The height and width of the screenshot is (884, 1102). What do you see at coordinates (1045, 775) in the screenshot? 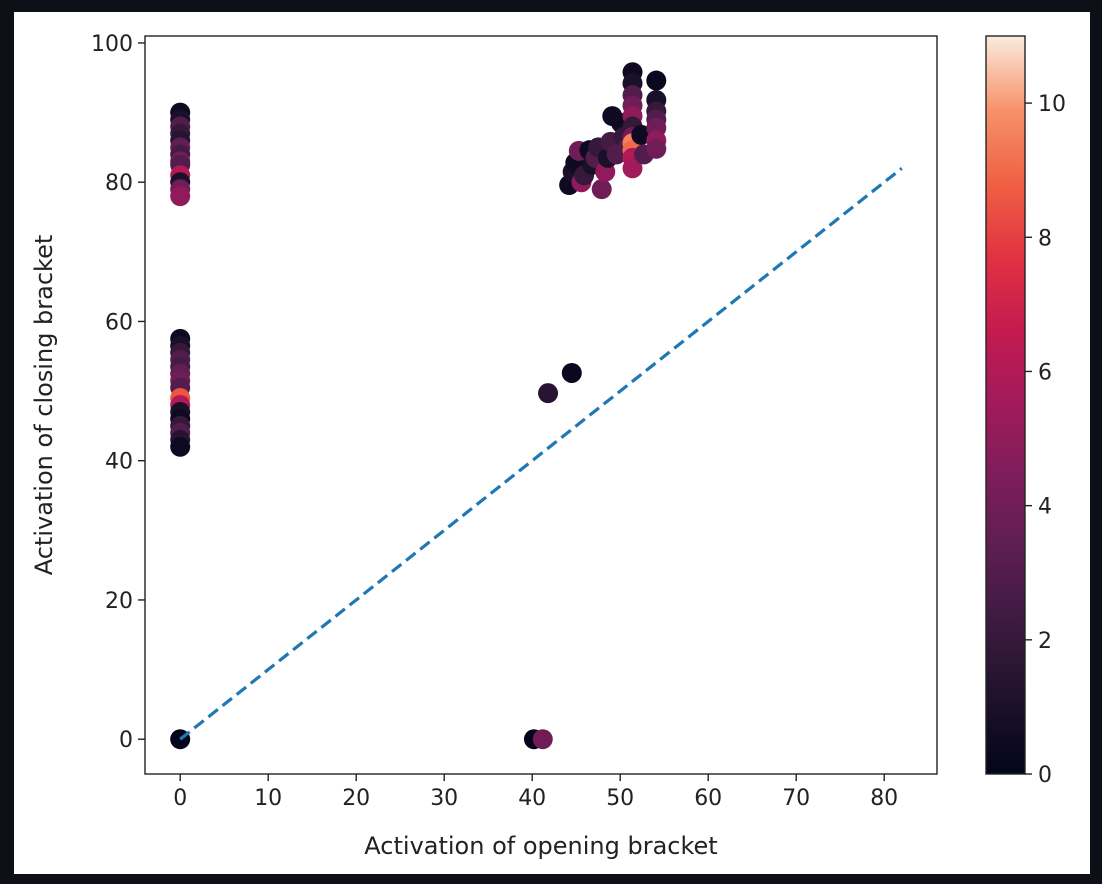
I see `colorbar-tick-label: 0` at bounding box center [1045, 775].